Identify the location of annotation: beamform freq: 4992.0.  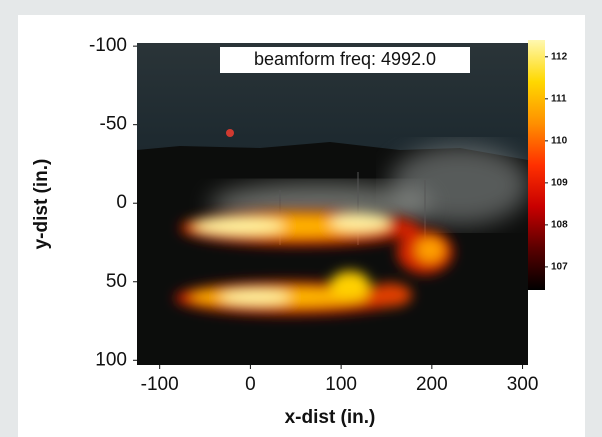
(345, 59).